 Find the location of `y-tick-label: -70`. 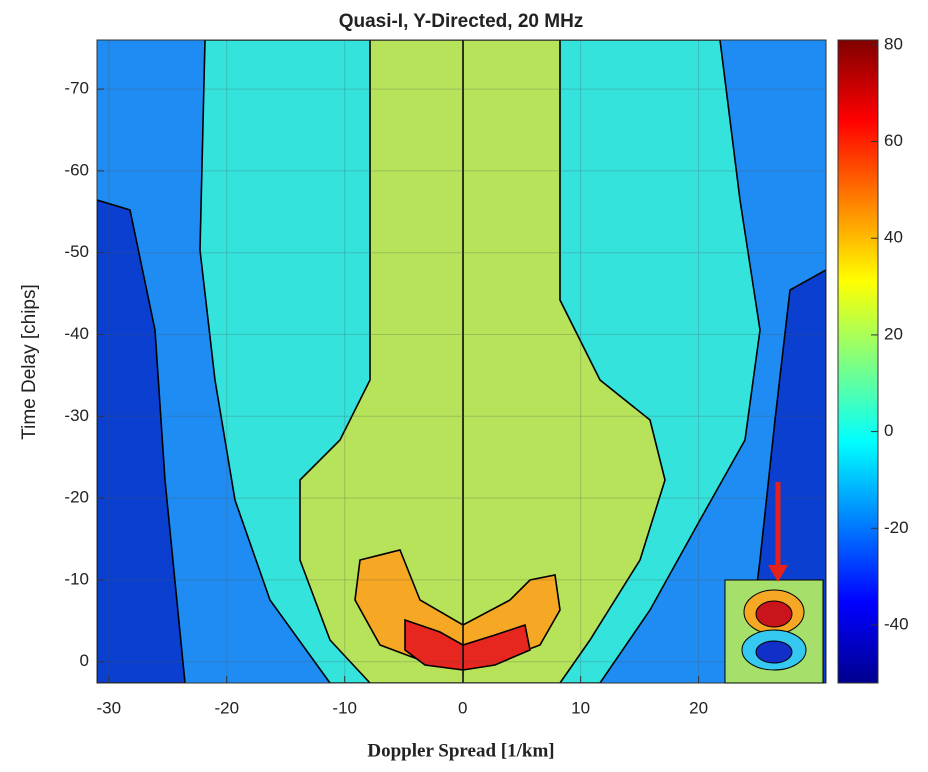

y-tick-label: -70 is located at coordinates (76, 88).